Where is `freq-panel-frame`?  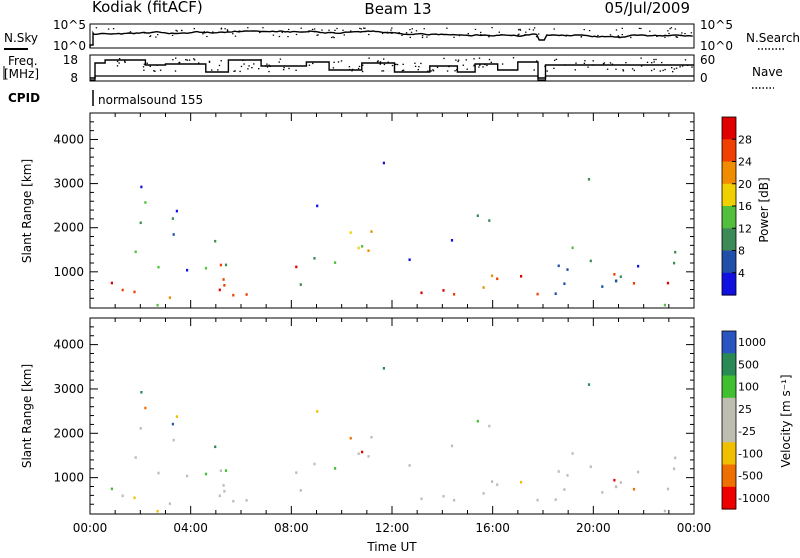 freq-panel-frame is located at coordinates (392, 68).